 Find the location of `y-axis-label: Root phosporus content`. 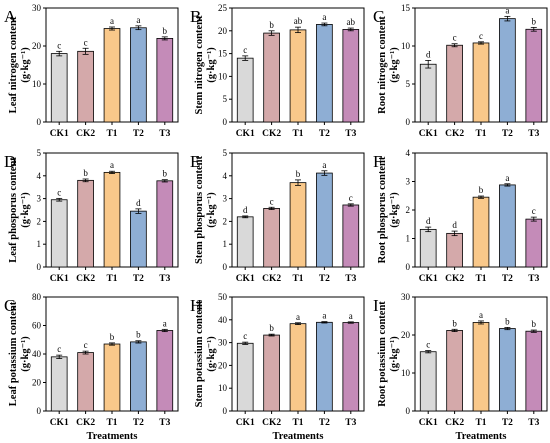

y-axis-label: Root phosporus content is located at coordinates (382, 209).